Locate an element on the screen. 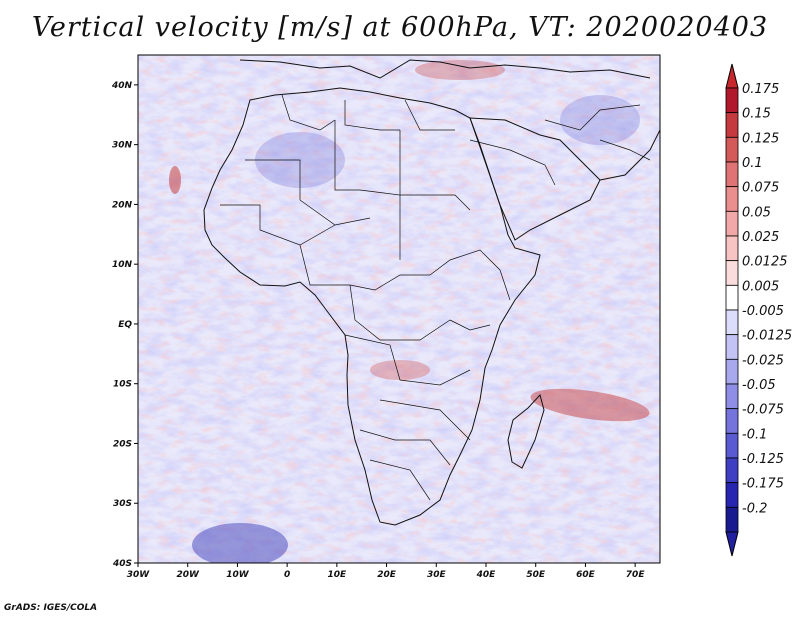  colorbar-label: -0.005 is located at coordinates (763, 311).